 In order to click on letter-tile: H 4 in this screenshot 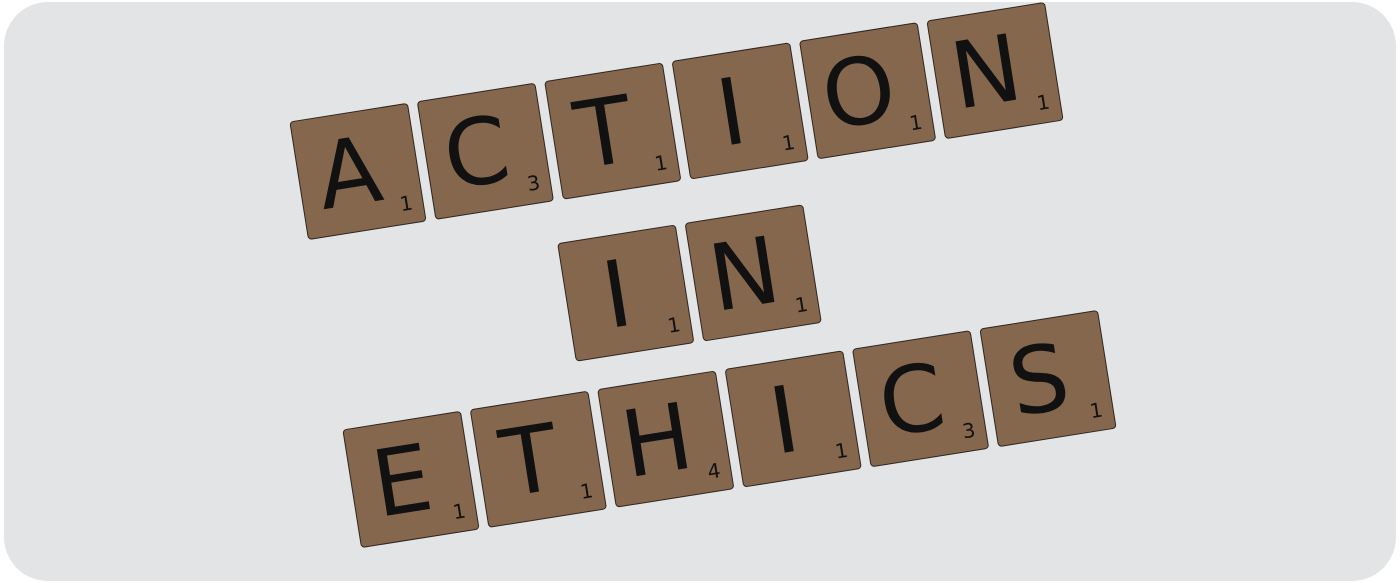, I will do `click(666, 439)`.